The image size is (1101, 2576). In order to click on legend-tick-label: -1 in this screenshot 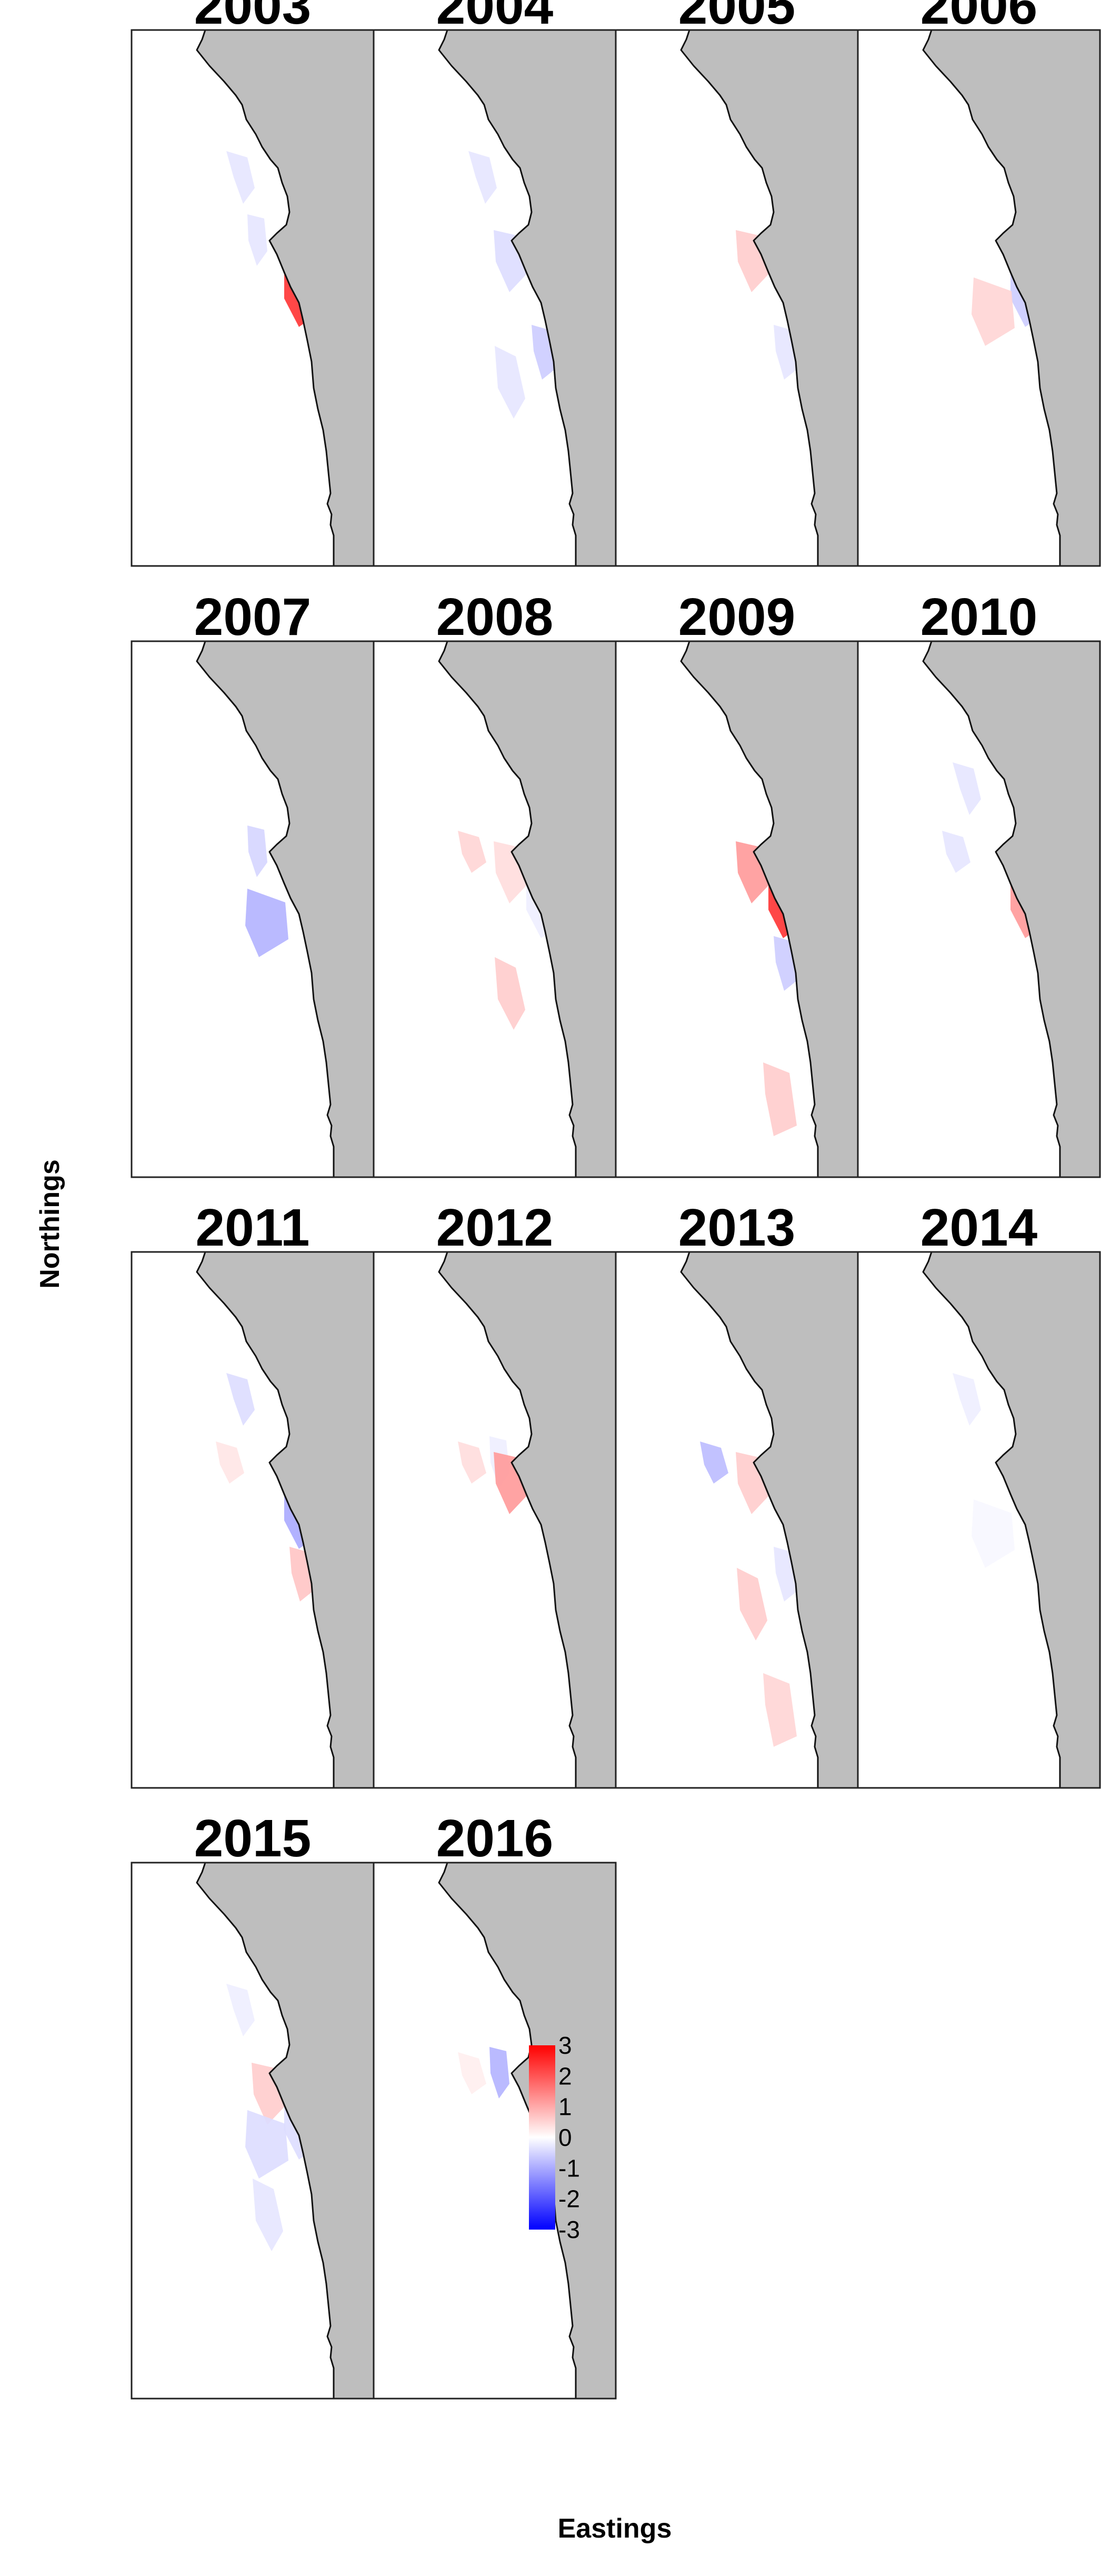, I will do `click(569, 2168)`.